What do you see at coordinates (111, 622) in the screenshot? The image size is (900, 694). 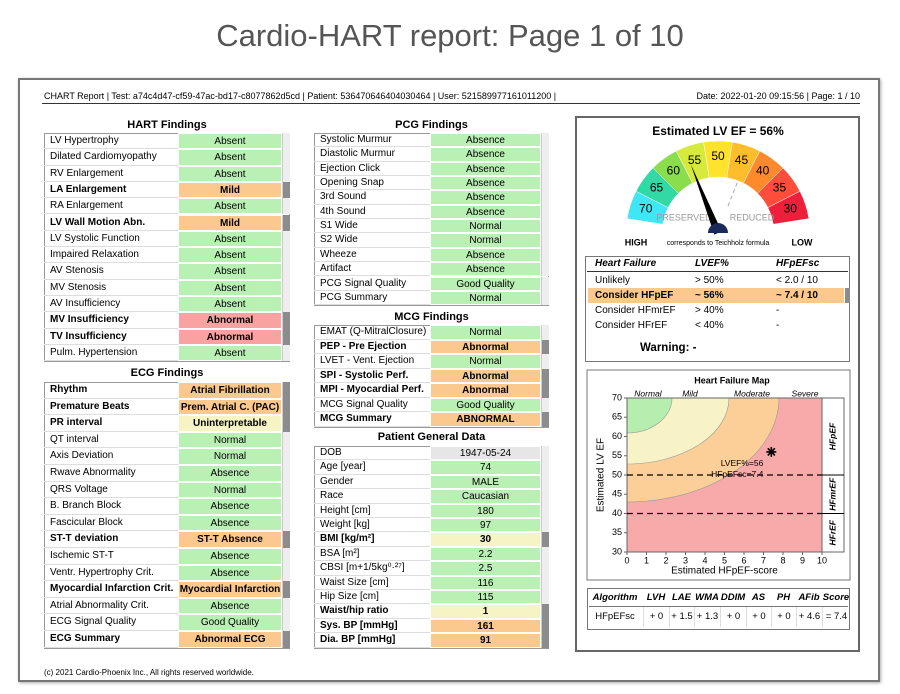 I see `row-label: ECG Signal Quality` at bounding box center [111, 622].